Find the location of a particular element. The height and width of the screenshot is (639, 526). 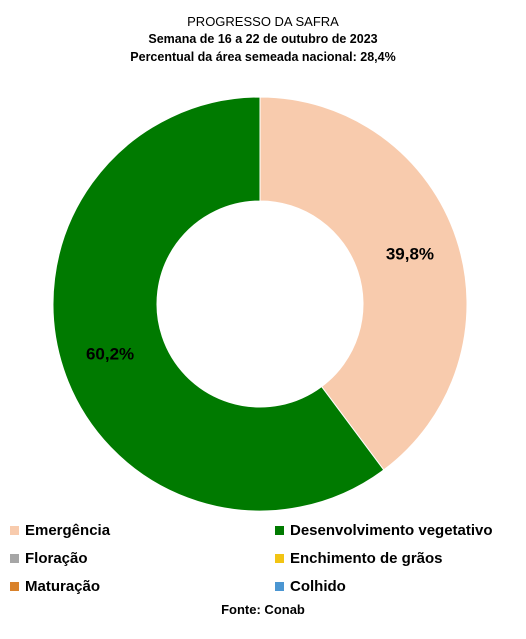

legend-item-3: Enchimento de grãos is located at coordinates (359, 558).